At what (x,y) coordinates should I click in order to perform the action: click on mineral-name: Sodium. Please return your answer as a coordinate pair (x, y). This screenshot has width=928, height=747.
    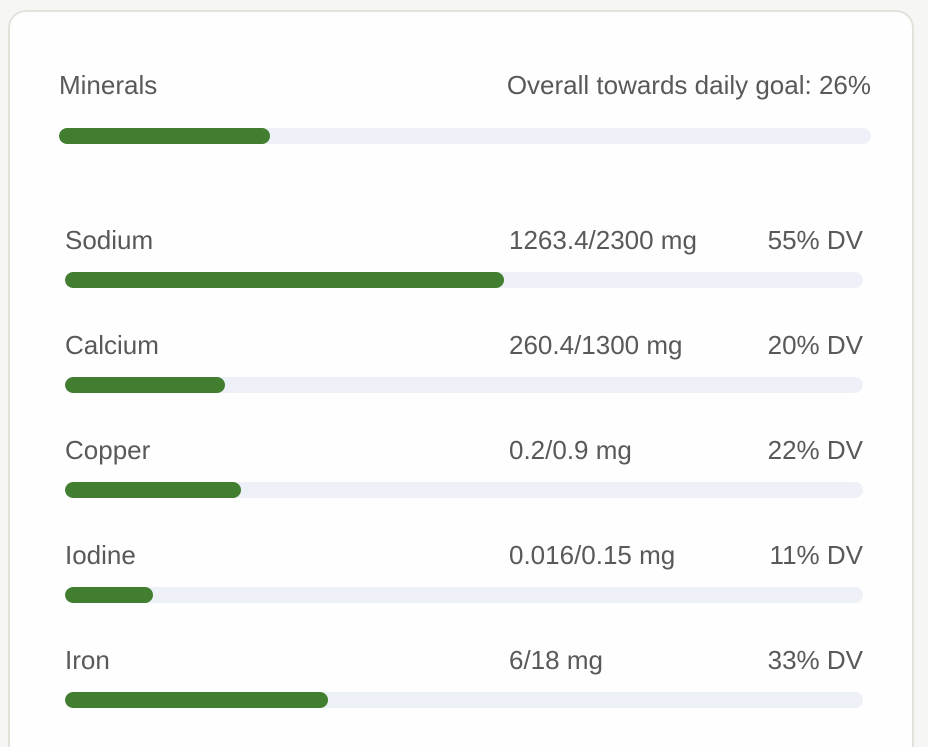
    Looking at the image, I should click on (109, 240).